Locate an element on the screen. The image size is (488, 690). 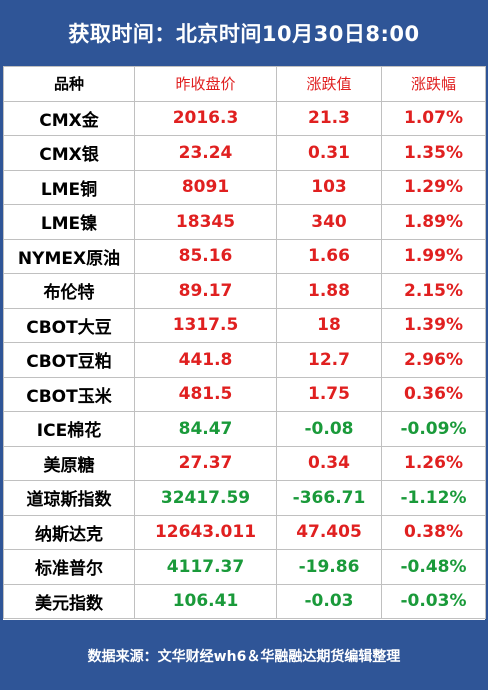
close-price-cell: 89.17 is located at coordinates (205, 291).